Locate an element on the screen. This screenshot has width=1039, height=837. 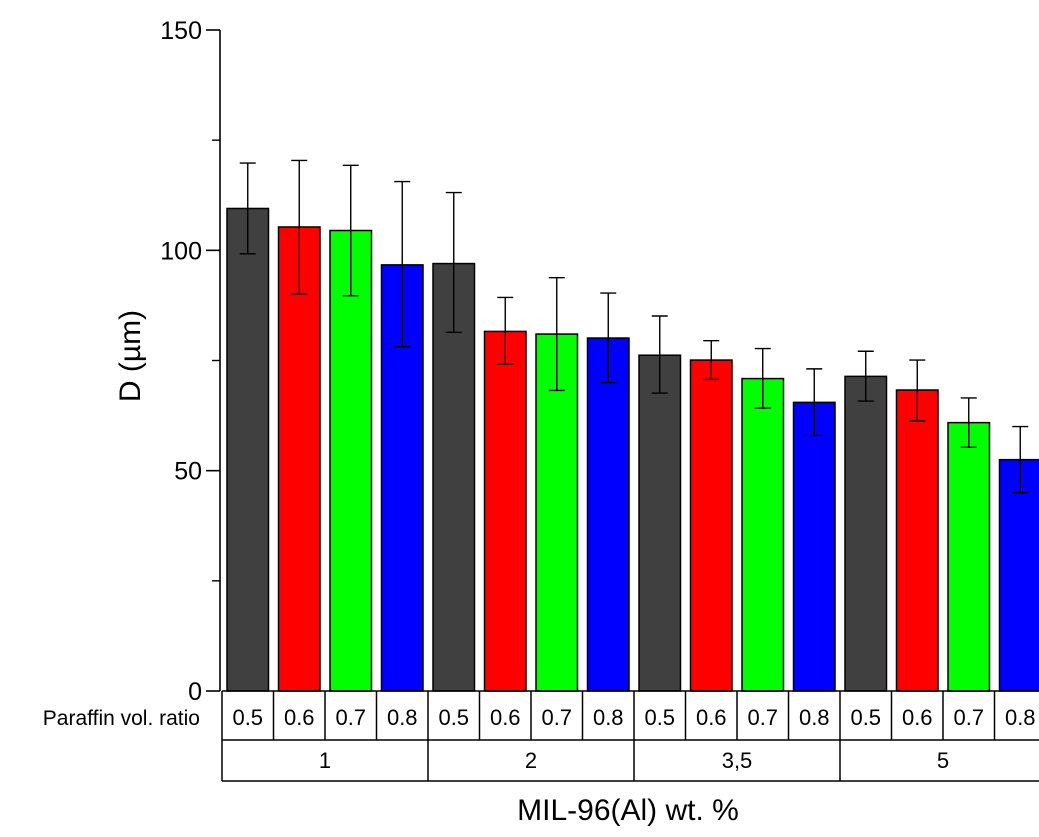
y-axis: 0 50 100 150 is located at coordinates (190, 361).